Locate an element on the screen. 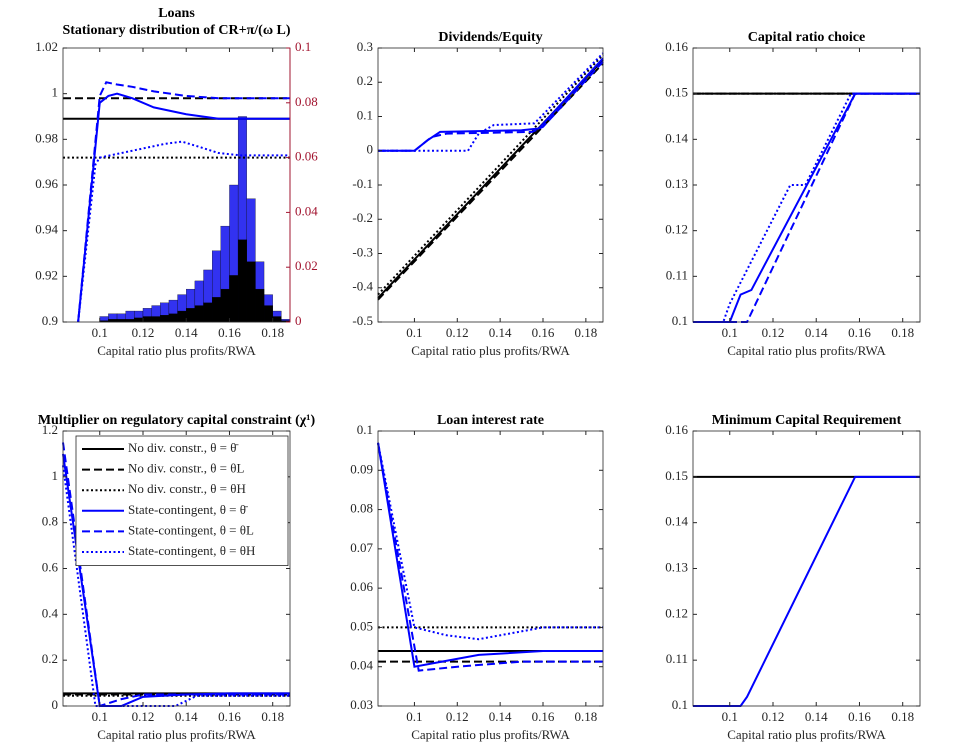  y-tick-label: 0.98 is located at coordinates (46, 137).